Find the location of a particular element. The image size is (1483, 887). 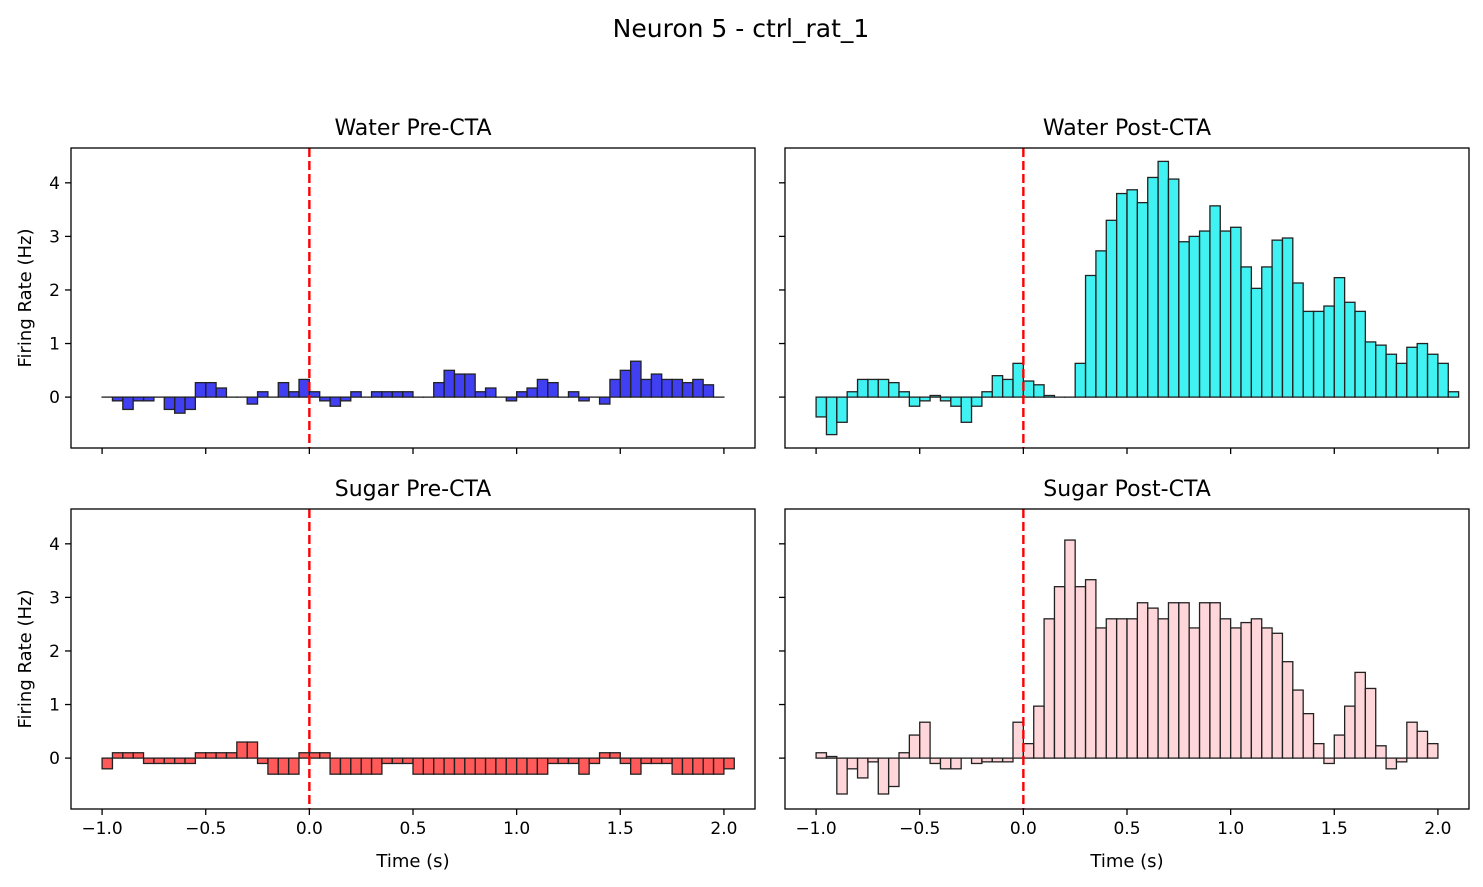

water-pre-cta-title: Water Pre-CTA is located at coordinates (412, 128).